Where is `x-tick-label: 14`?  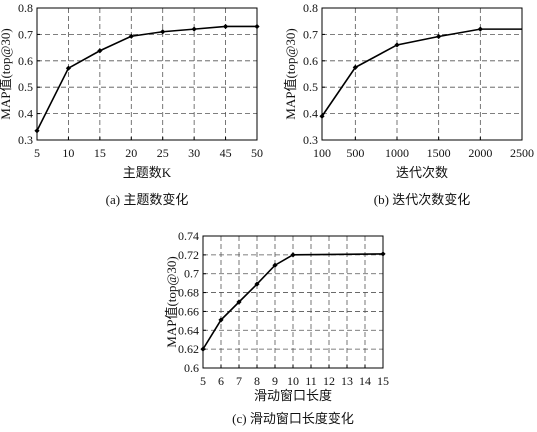 x-tick-label: 14 is located at coordinates (365, 381).